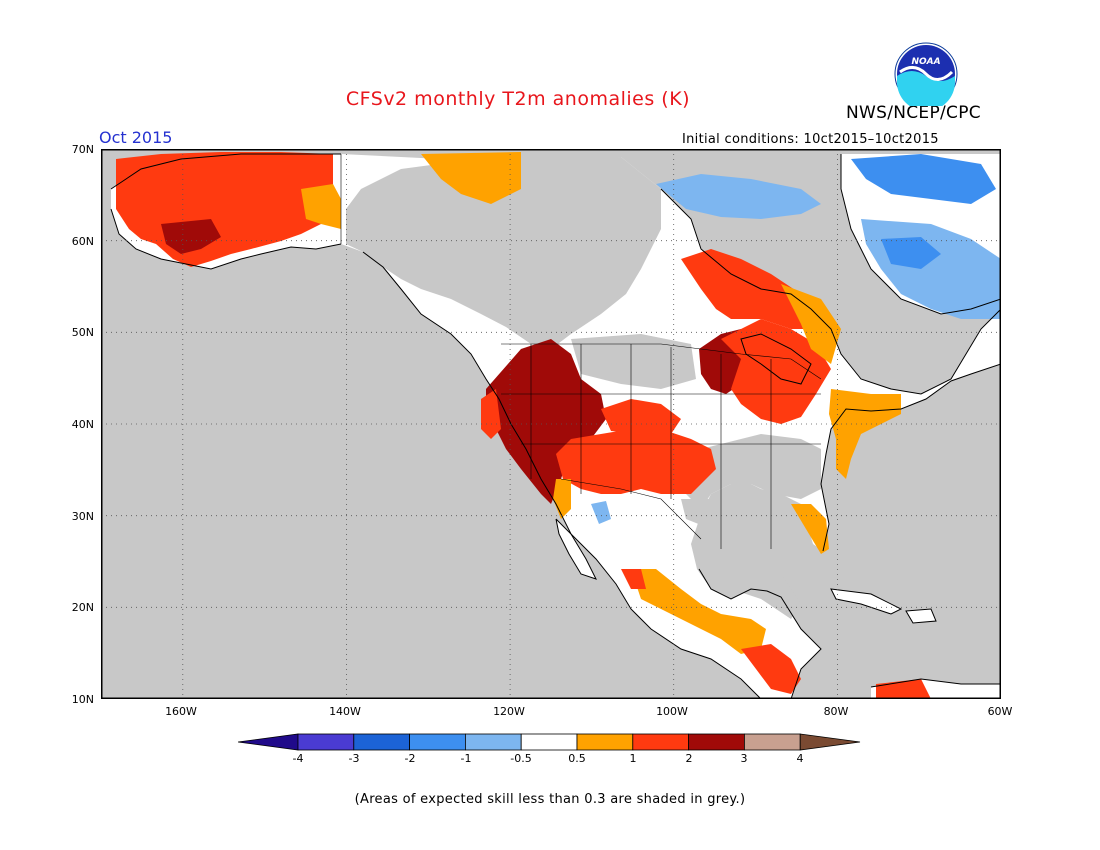 Image resolution: width=1100 pixels, height=850 pixels. Describe the element at coordinates (830, 742) in the screenshot. I see `colorbar-arrow-high` at that location.